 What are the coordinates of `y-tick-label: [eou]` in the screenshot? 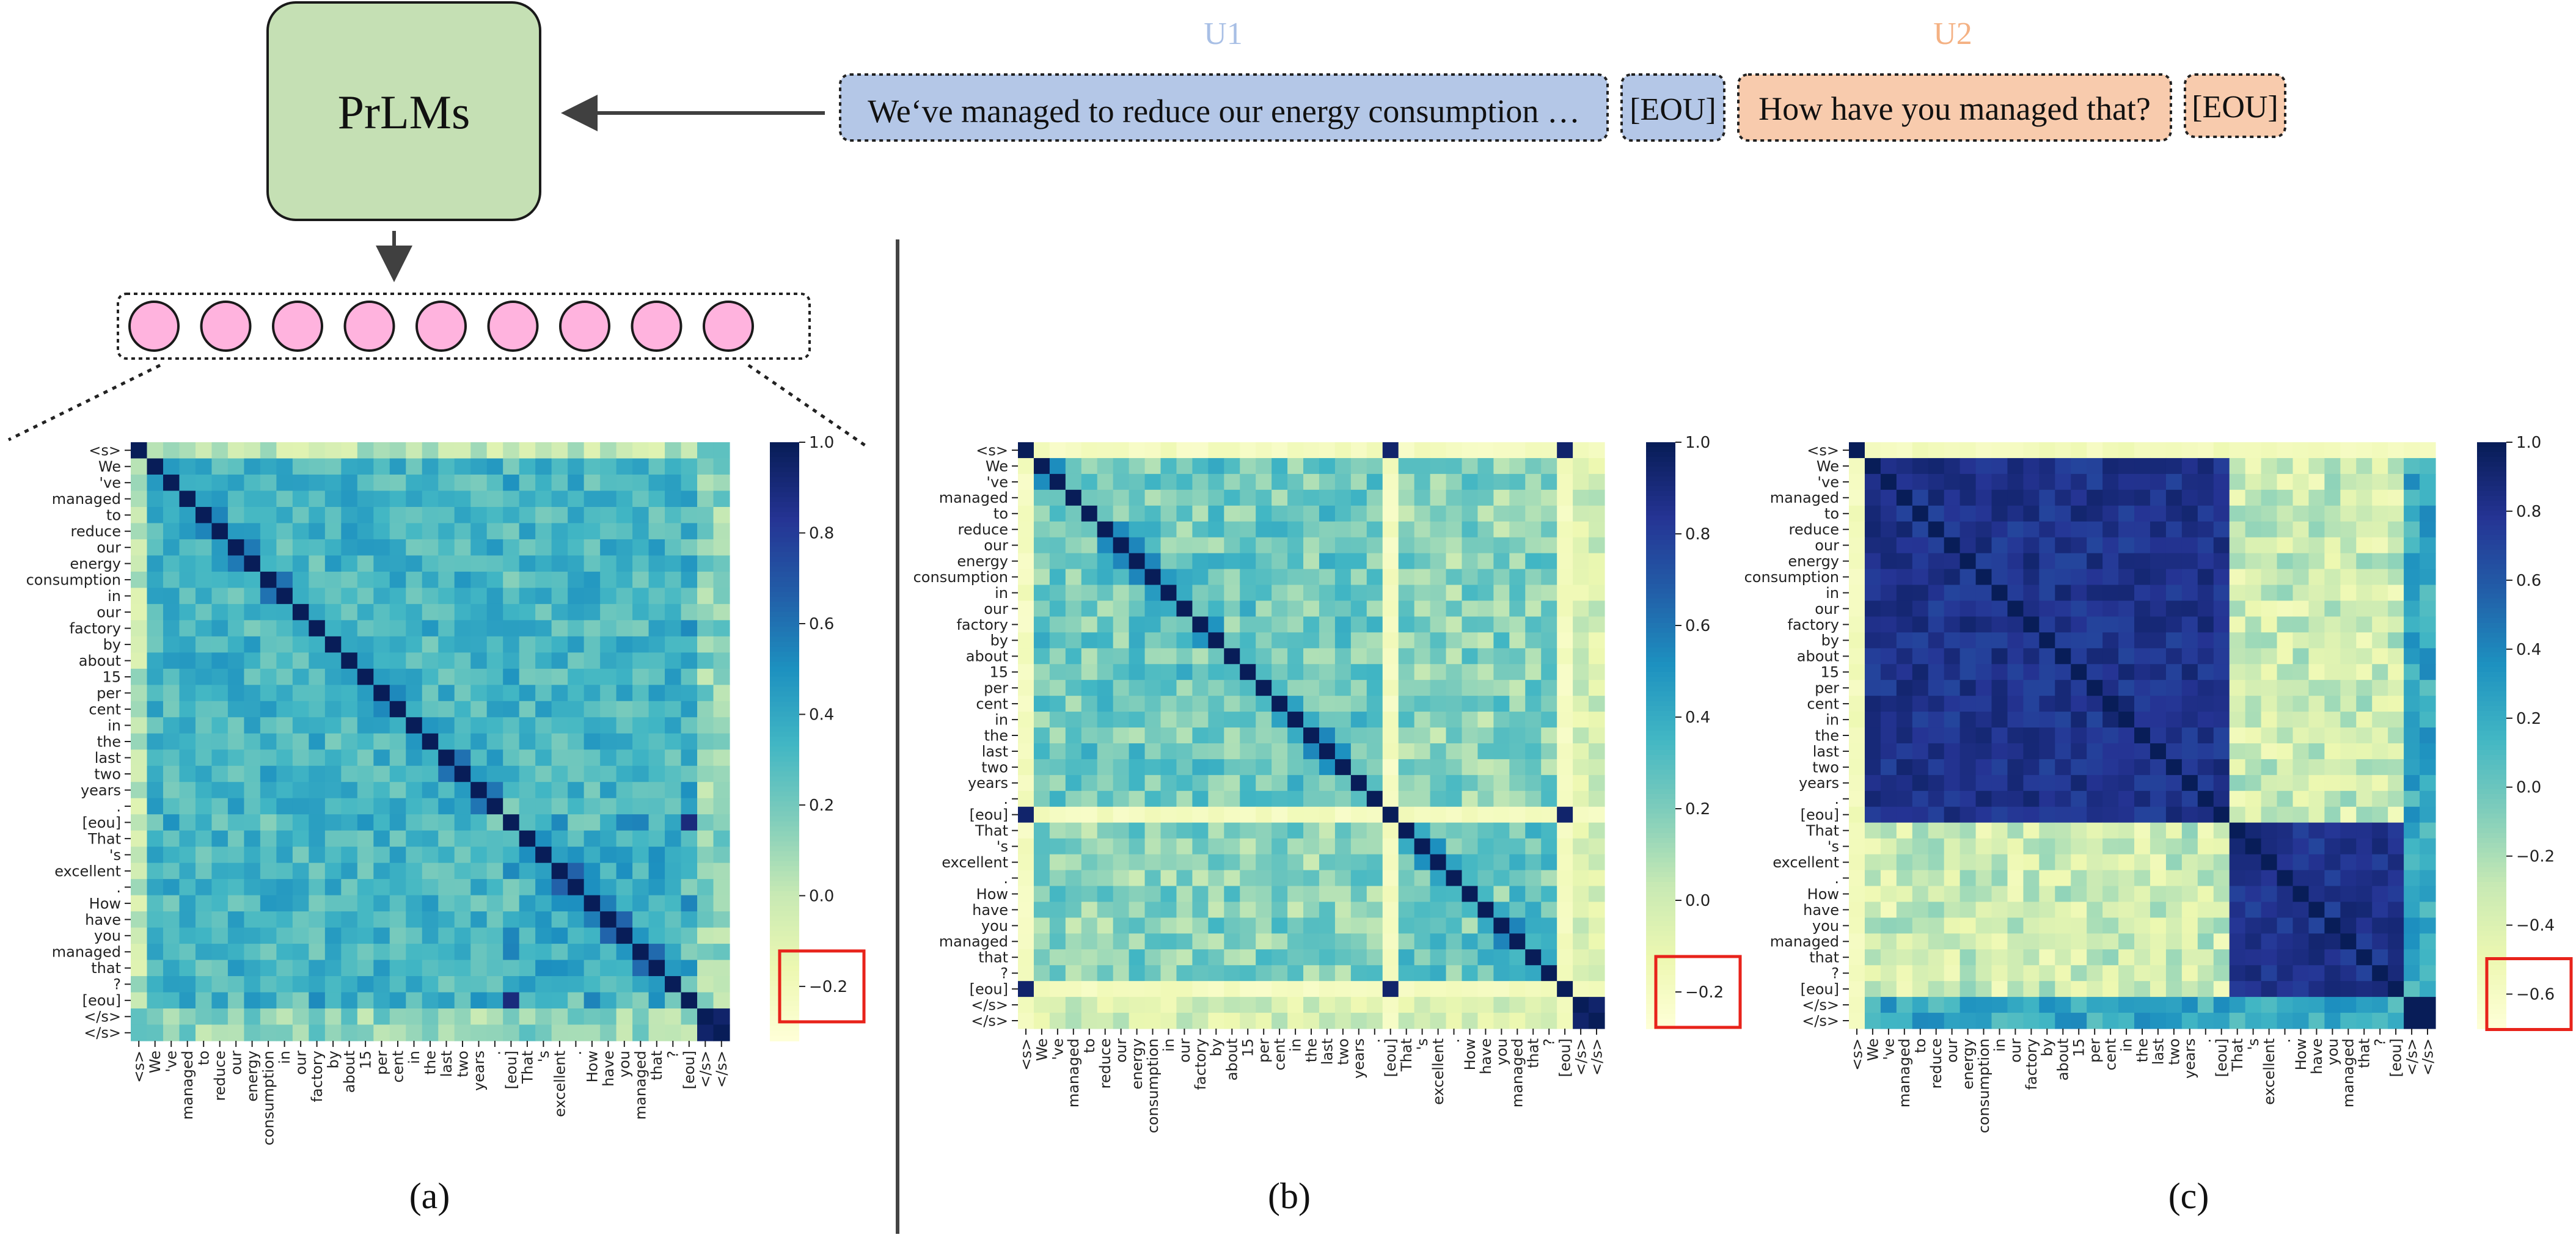 It's located at (989, 814).